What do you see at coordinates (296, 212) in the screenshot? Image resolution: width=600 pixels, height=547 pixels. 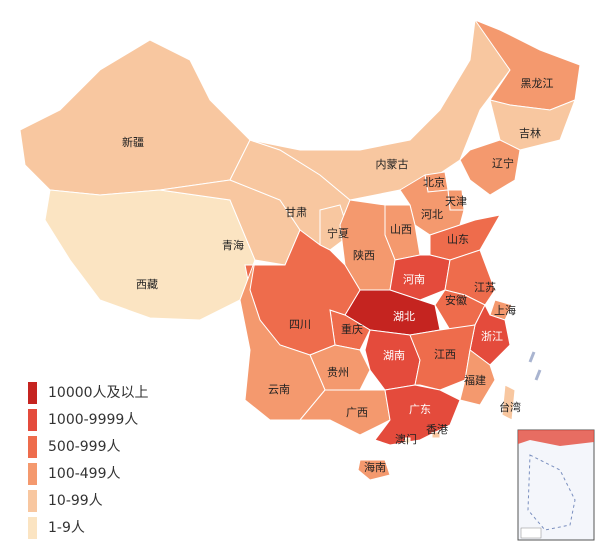 I see `province-label: 甘肃` at bounding box center [296, 212].